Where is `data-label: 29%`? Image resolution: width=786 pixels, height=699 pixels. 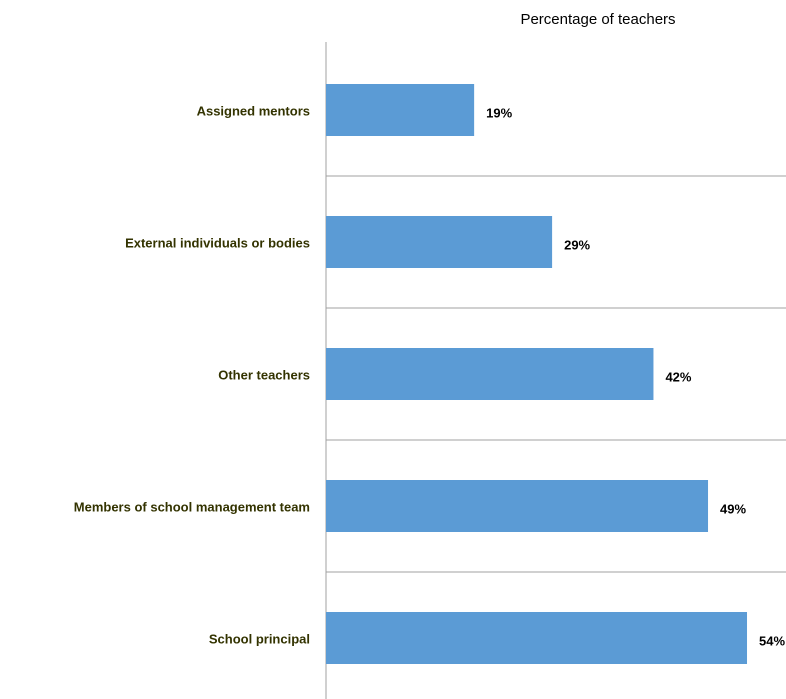
data-label: 29% is located at coordinates (577, 244).